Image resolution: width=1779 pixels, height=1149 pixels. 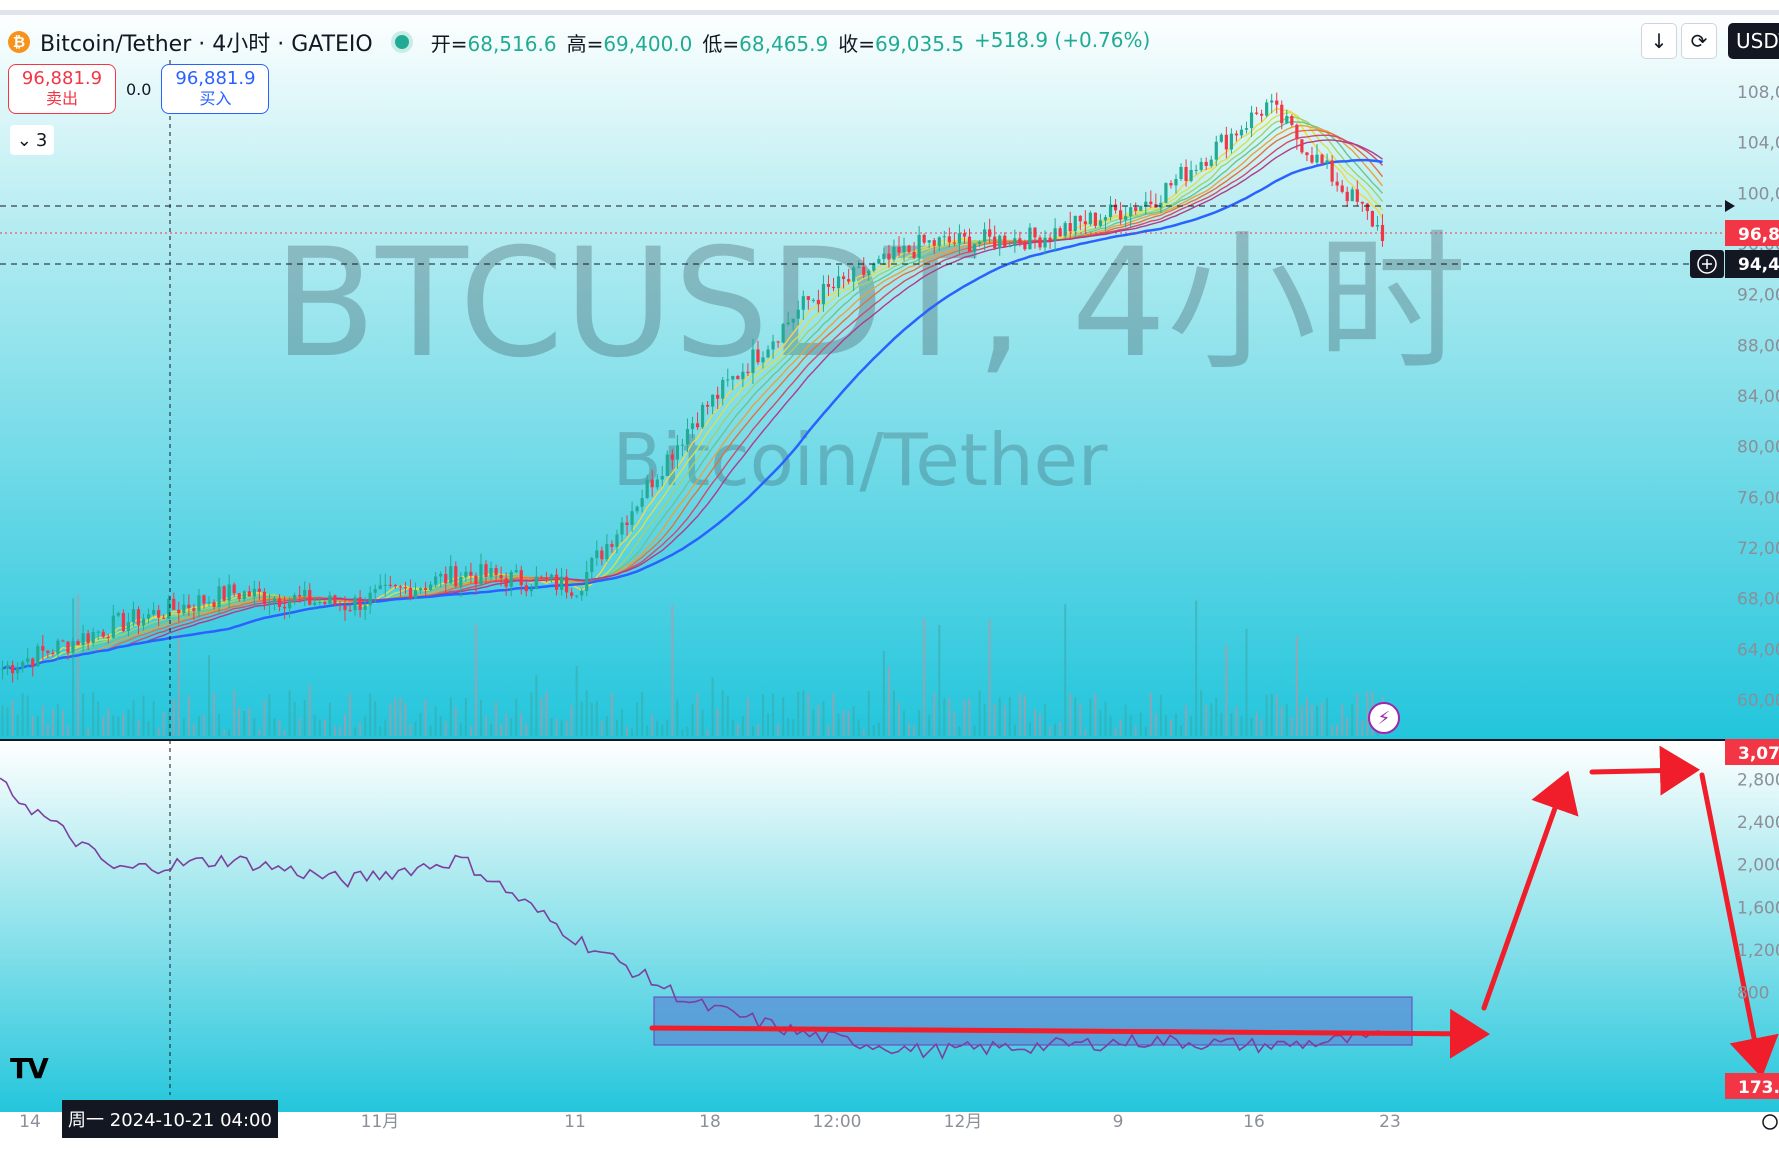 What do you see at coordinates (1758, 549) in the screenshot?
I see `price-tick: 72,000` at bounding box center [1758, 549].